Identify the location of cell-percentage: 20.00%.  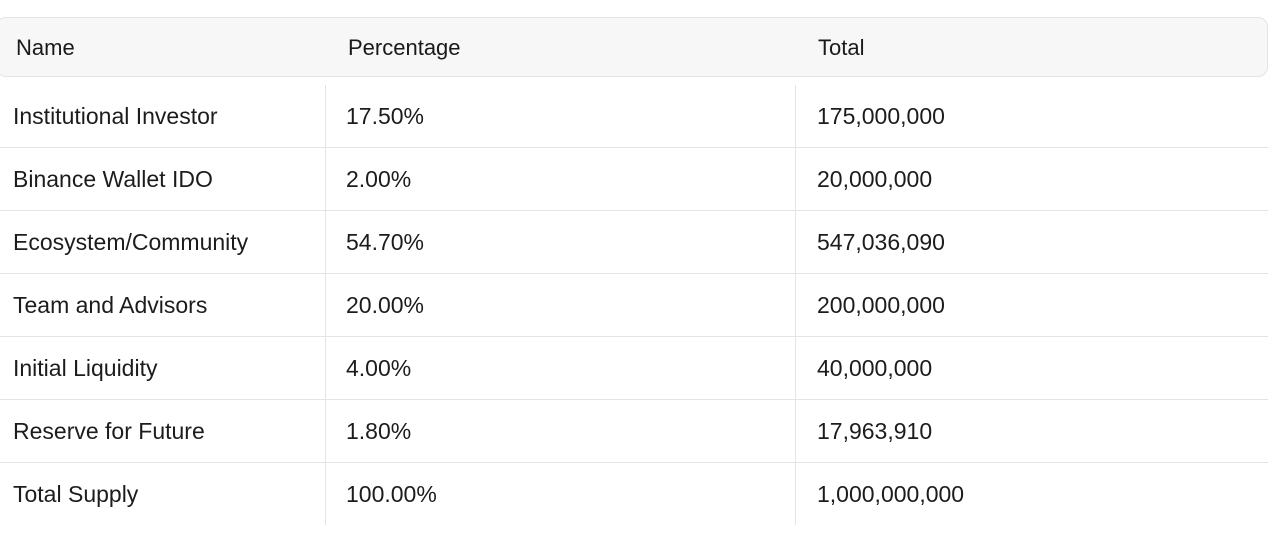
(385, 305).